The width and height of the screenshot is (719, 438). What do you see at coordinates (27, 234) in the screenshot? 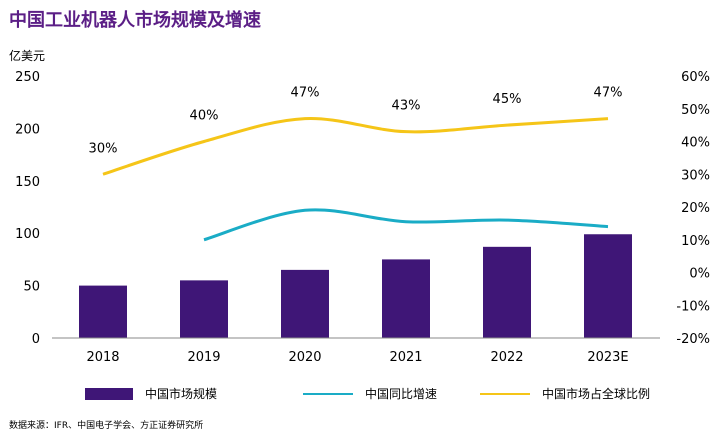
I see `y-left-tick-label: 100` at bounding box center [27, 234].